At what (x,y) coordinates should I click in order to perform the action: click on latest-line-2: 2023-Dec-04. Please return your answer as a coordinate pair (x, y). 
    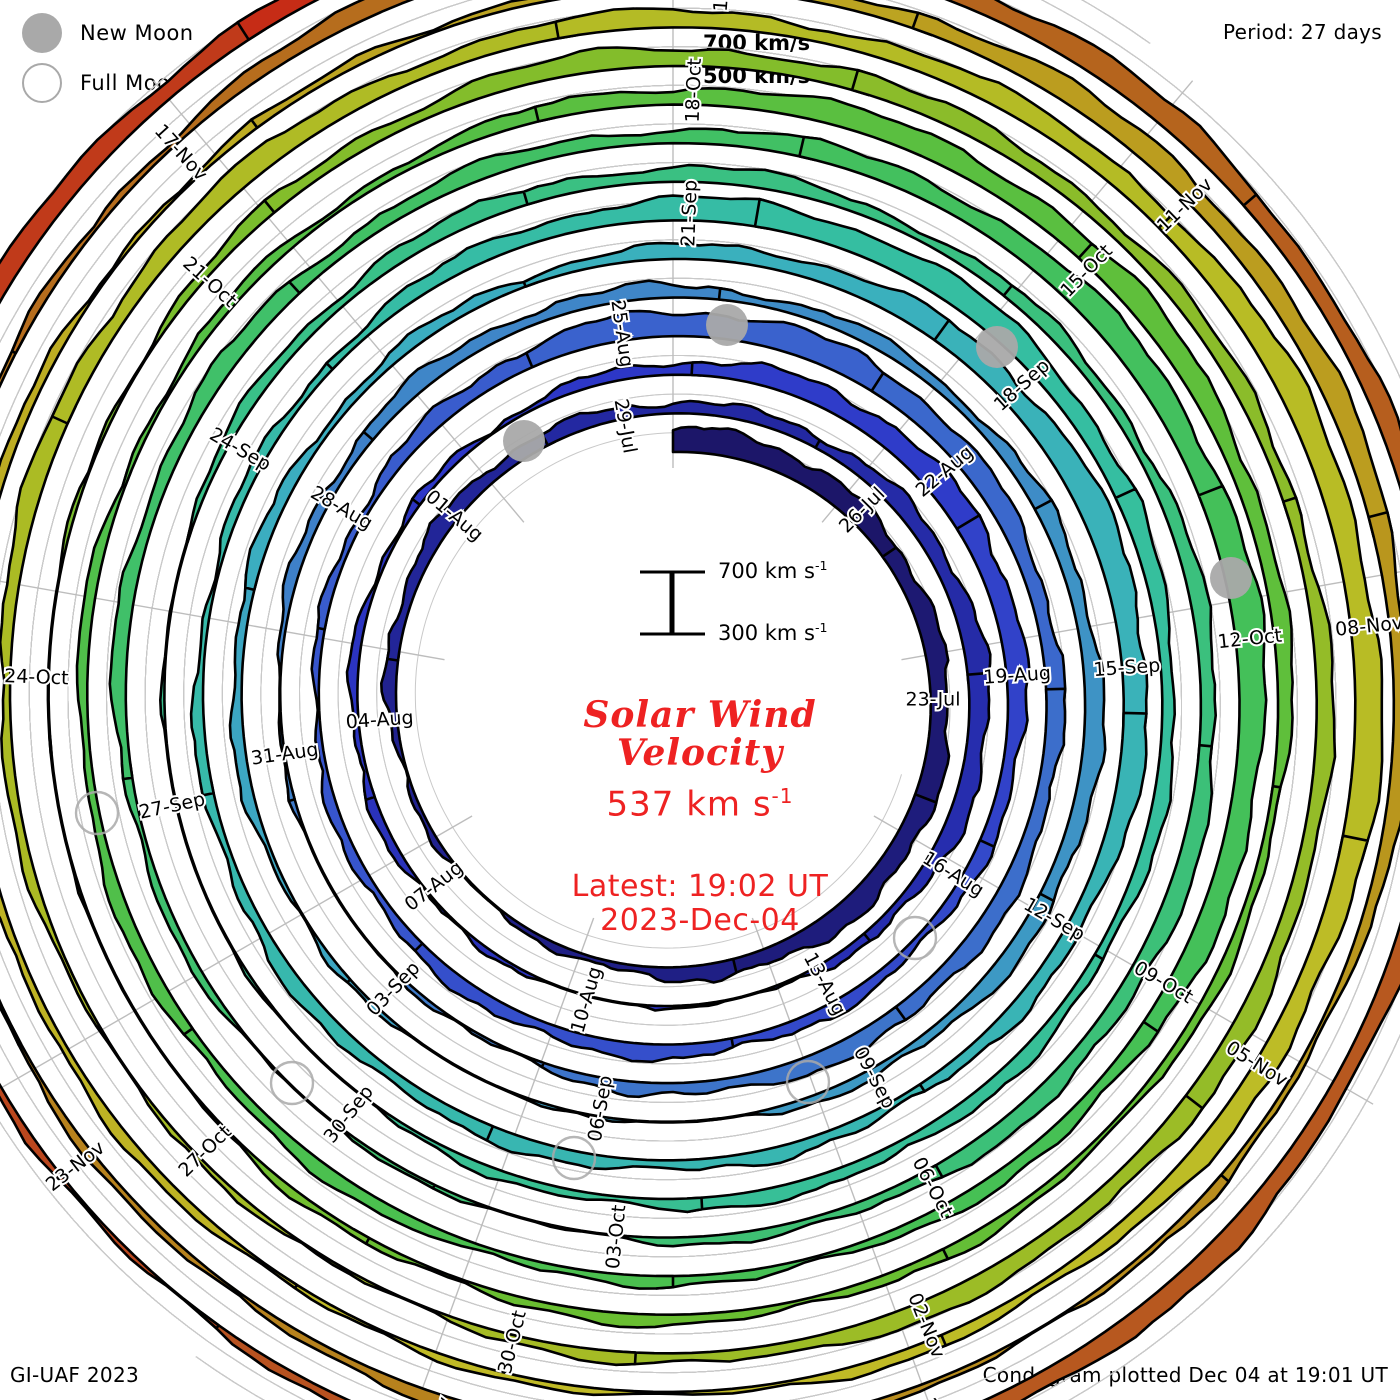
    Looking at the image, I should click on (700, 921).